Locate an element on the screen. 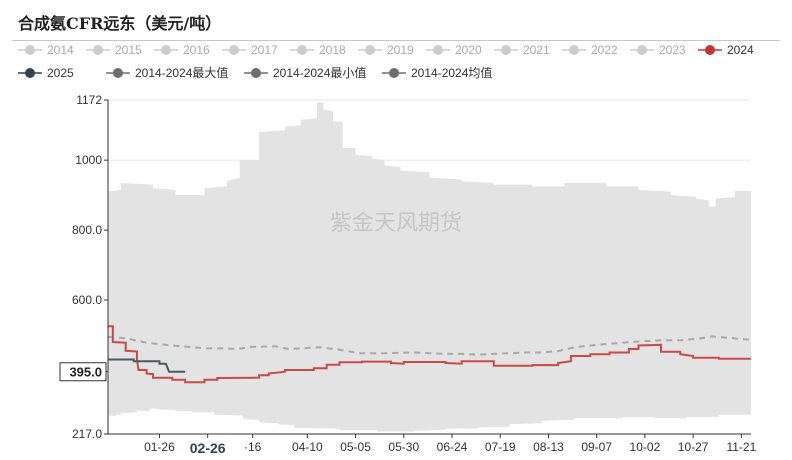  y-tick-label: 600.0 is located at coordinates (87, 300).